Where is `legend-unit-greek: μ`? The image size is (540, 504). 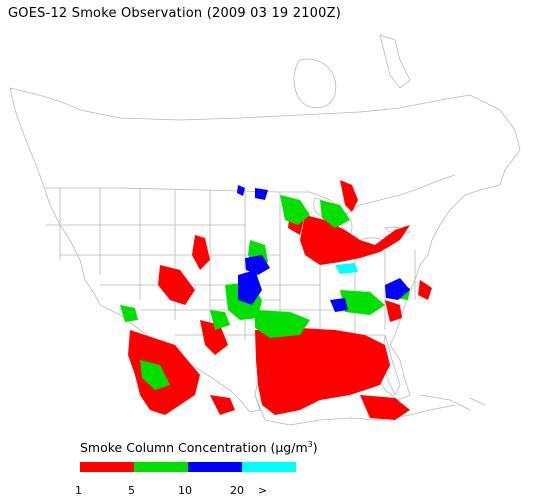 legend-unit-greek: μ is located at coordinates (279, 448).